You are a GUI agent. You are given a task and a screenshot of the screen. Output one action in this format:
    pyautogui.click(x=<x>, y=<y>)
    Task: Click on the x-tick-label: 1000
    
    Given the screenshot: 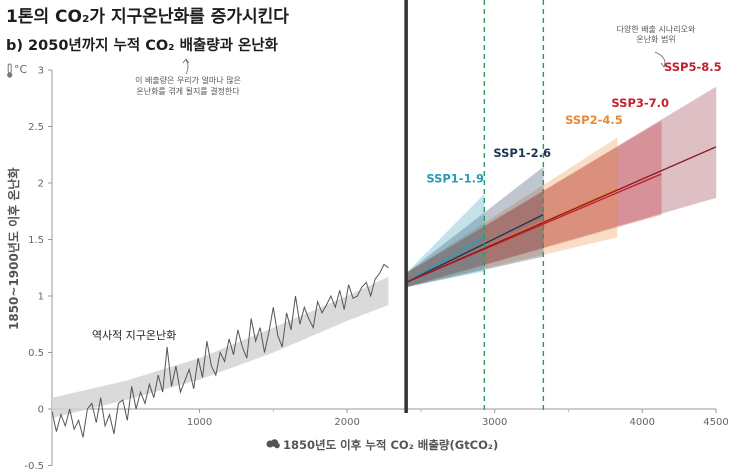 What is the action you would take?
    pyautogui.click(x=199, y=422)
    